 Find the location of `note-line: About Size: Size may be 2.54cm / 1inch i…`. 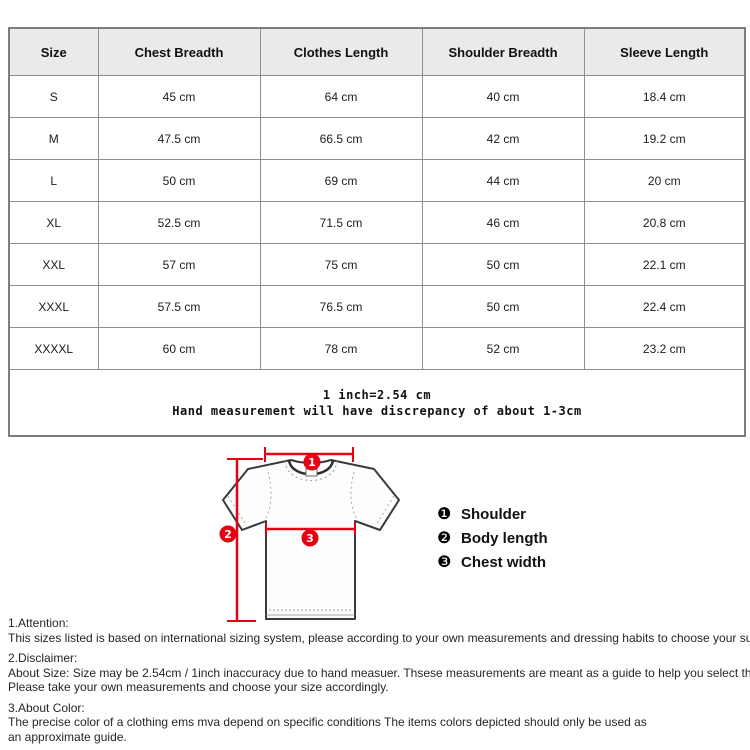

note-line: About Size: Size may be 2.54cm / 1inch i… is located at coordinates (379, 672).